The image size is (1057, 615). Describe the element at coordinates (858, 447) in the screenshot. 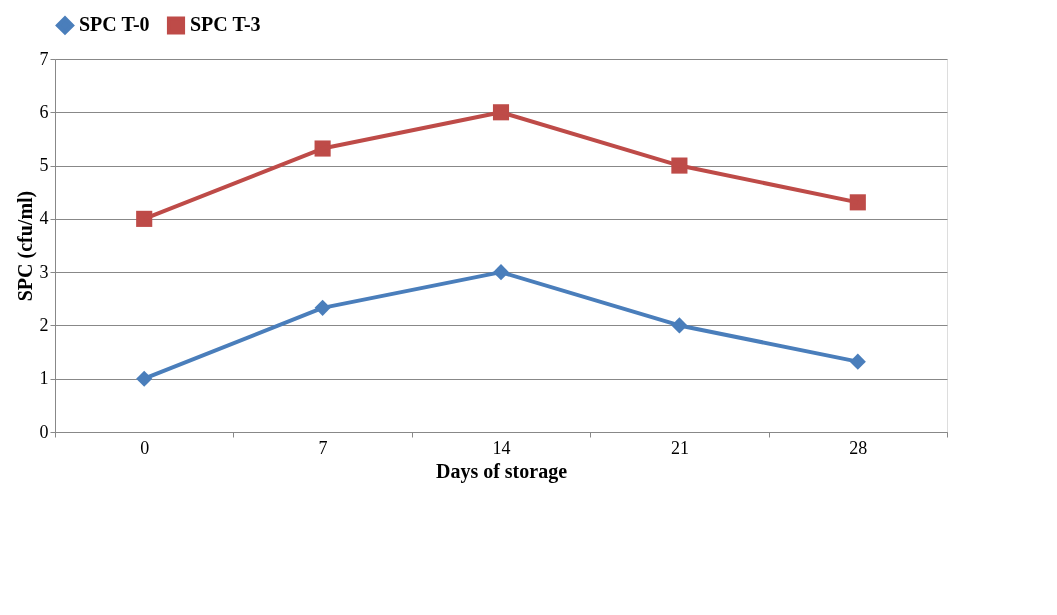

I see `x-tick-label: 28` at that location.